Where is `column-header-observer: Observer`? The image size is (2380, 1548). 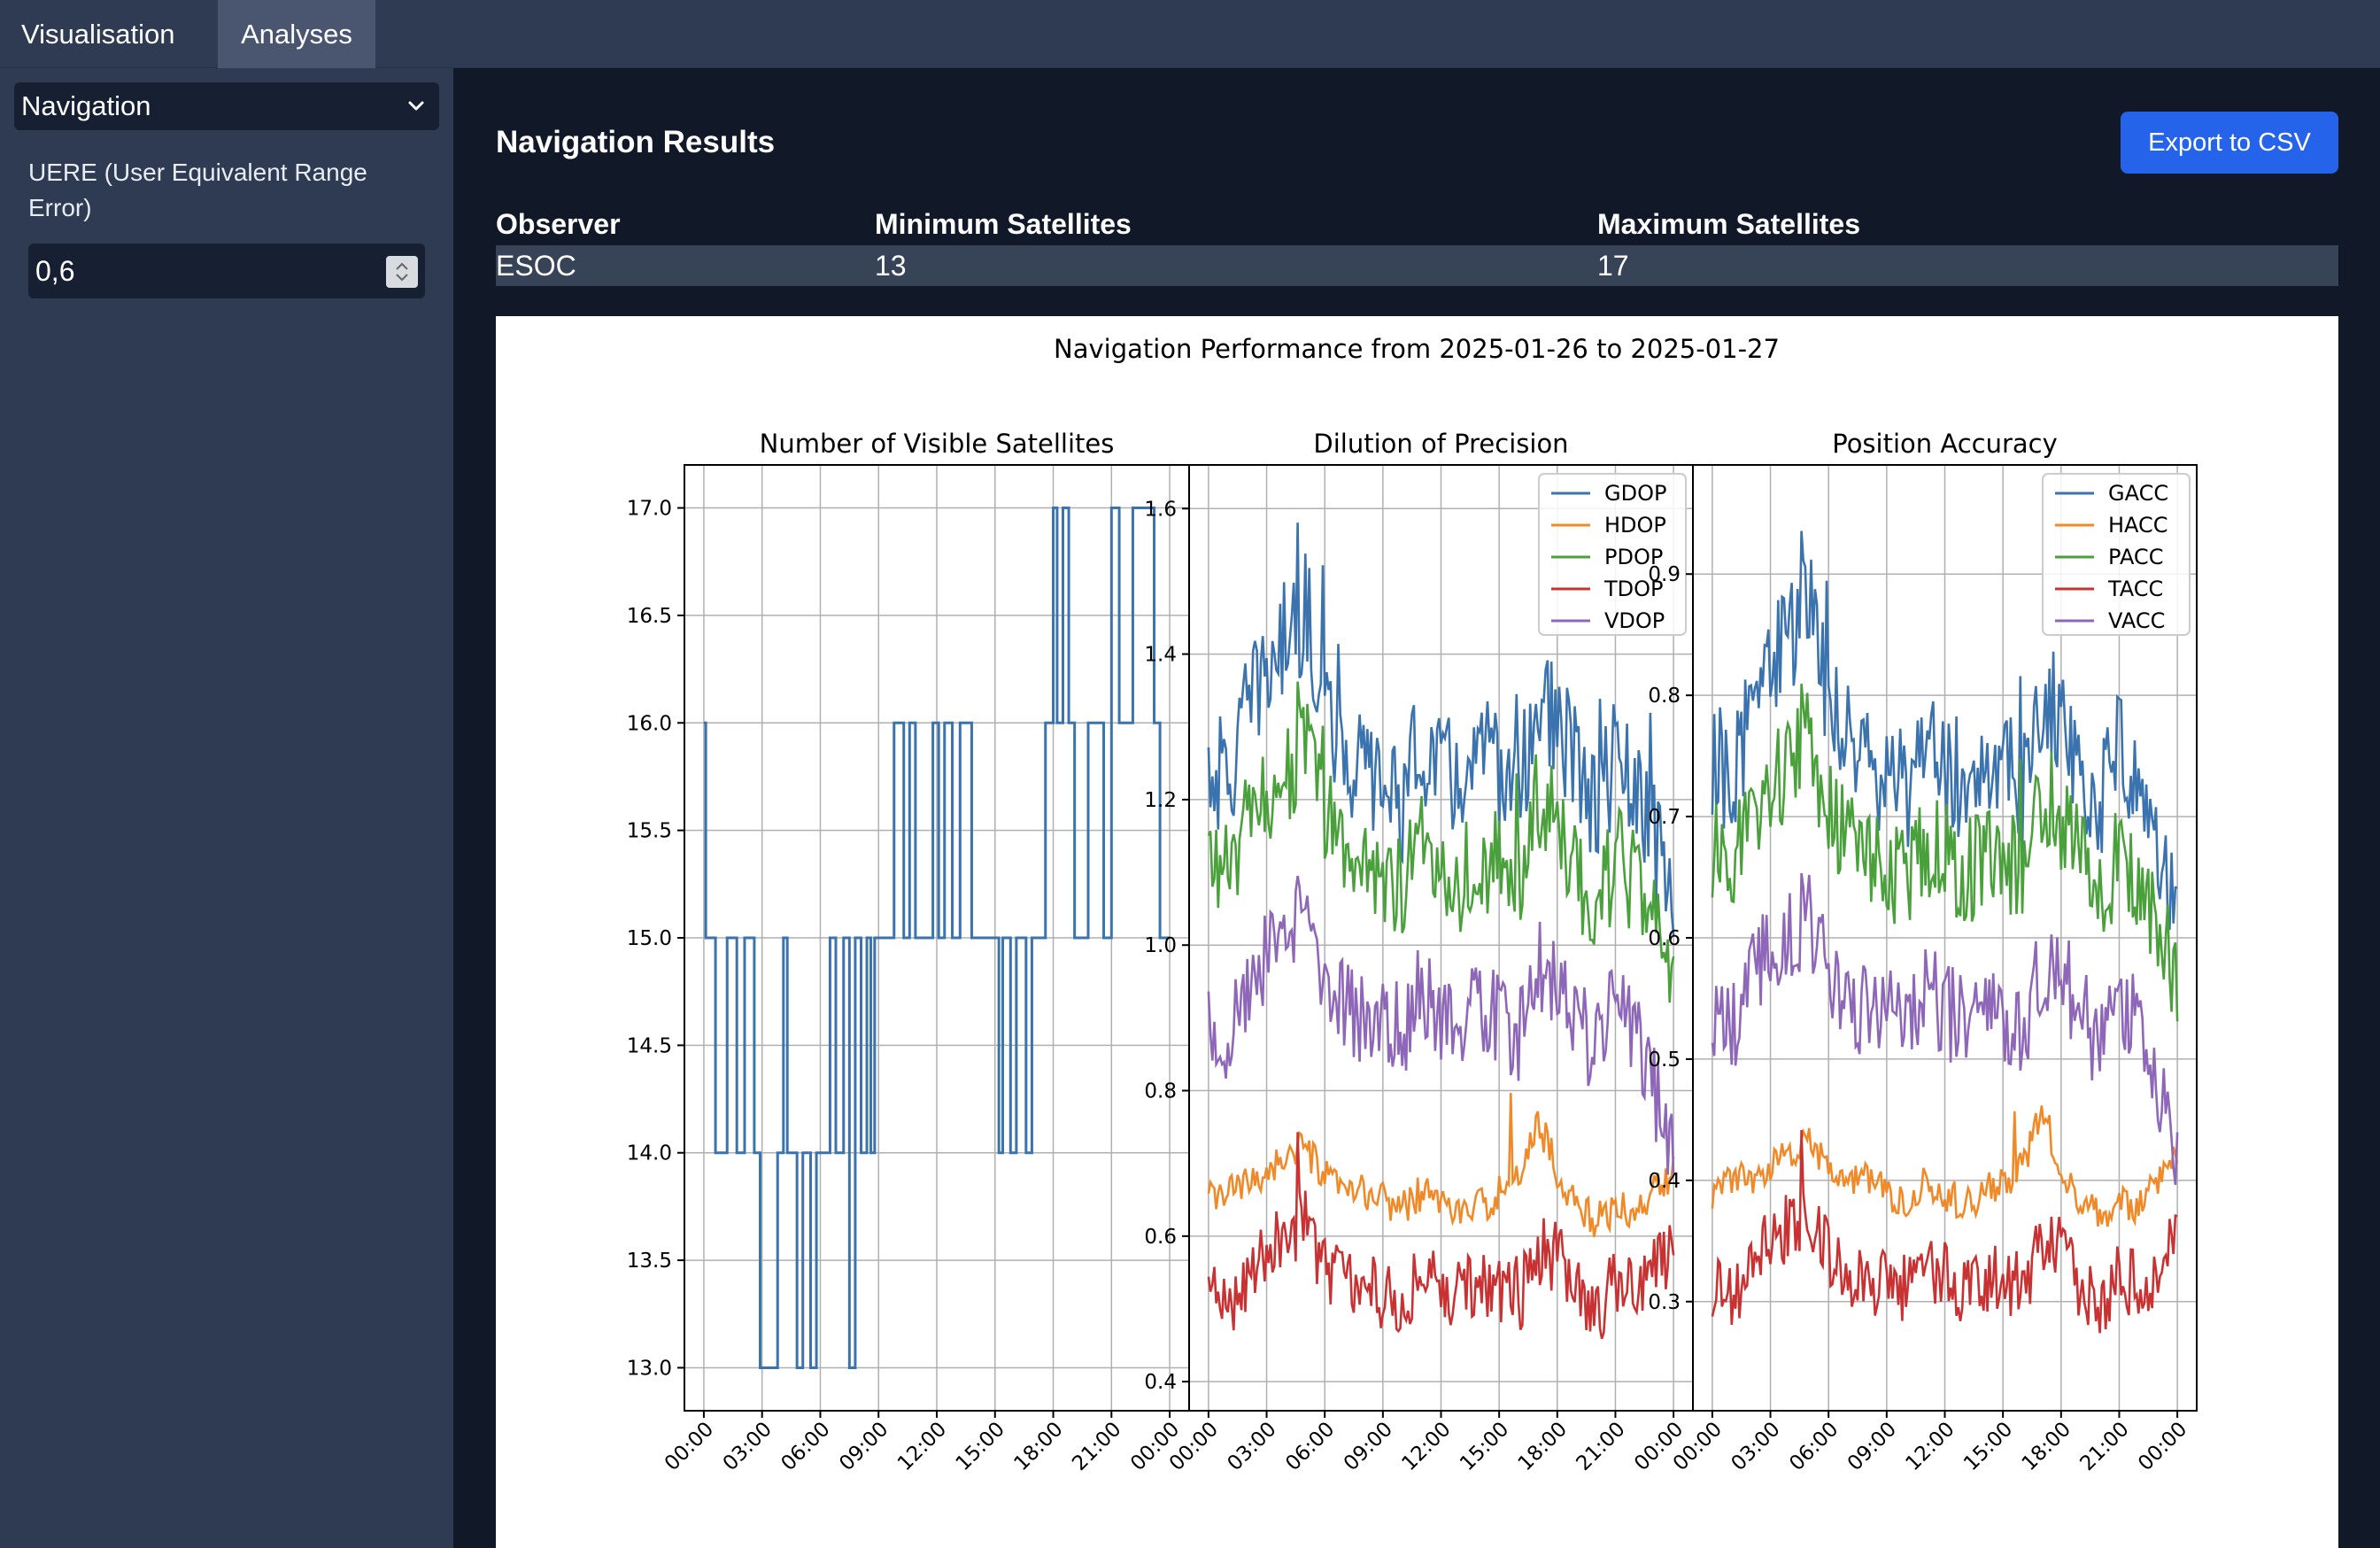 column-header-observer: Observer is located at coordinates (558, 224).